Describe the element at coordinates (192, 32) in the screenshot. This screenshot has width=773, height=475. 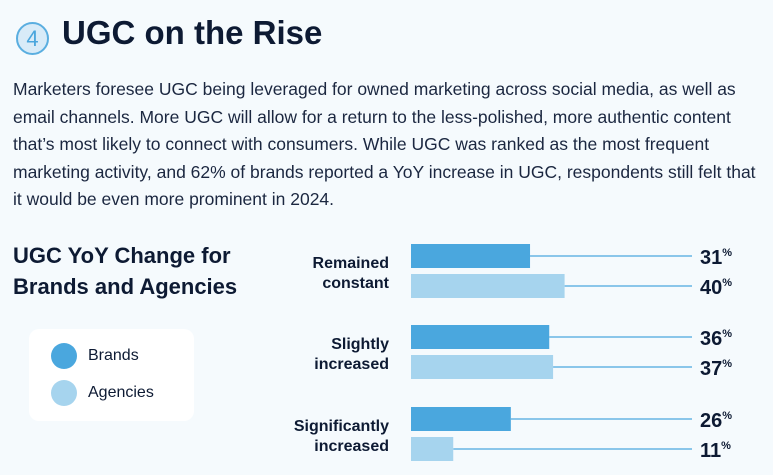
I see `page-title: UGC on the Rise` at that location.